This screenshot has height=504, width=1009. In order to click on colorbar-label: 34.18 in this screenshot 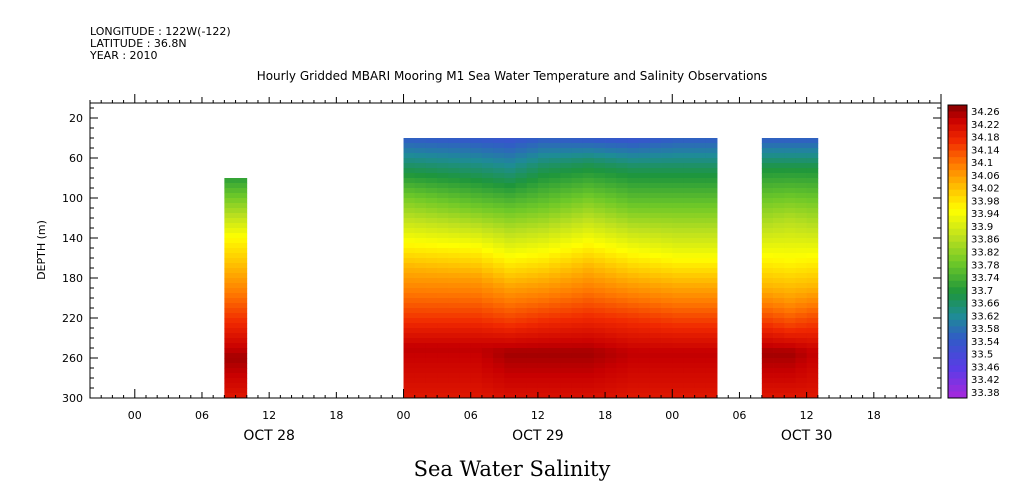, I will do `click(985, 138)`.